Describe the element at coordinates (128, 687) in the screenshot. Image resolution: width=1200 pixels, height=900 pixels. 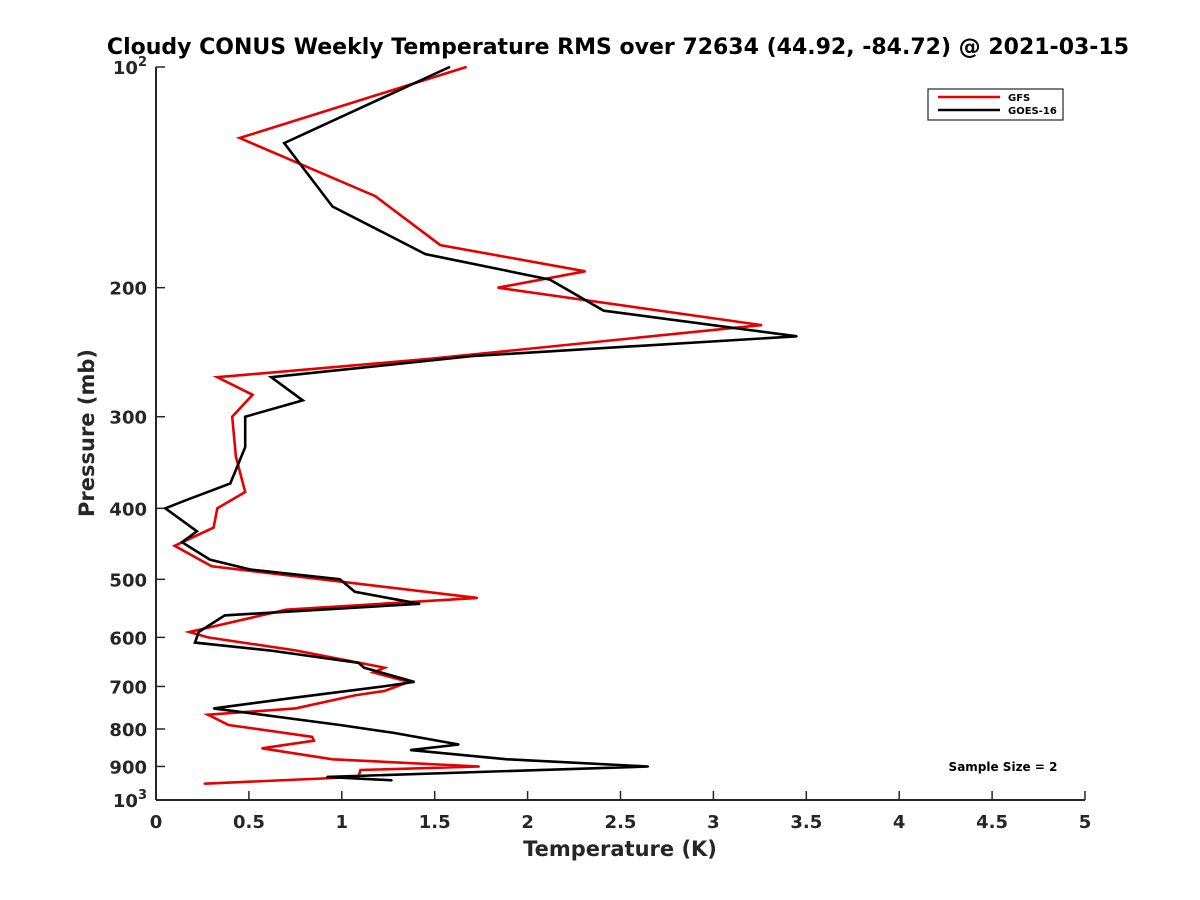
I see `y-tick-label: 700` at that location.